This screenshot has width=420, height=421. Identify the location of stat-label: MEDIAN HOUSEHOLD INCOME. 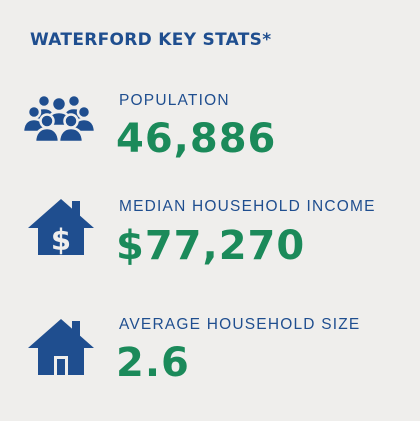
(247, 206).